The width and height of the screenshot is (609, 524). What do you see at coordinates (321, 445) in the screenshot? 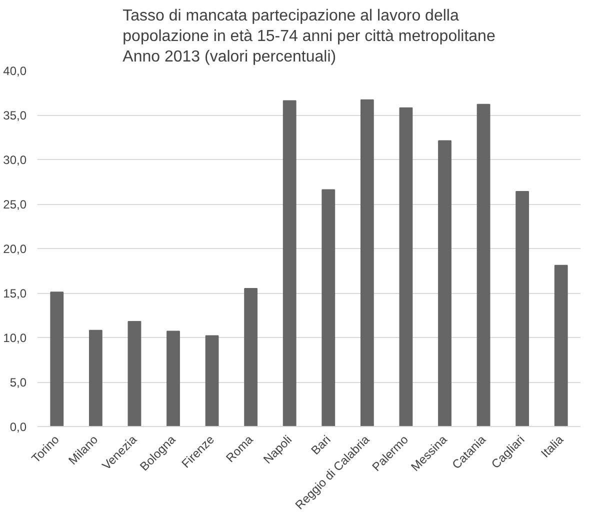
I see `x-tick-label: Bari` at bounding box center [321, 445].